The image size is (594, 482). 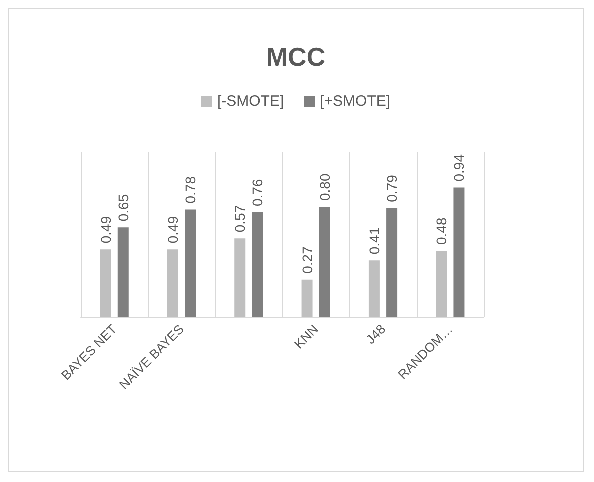 I want to click on data-label: 0.94, so click(x=459, y=168).